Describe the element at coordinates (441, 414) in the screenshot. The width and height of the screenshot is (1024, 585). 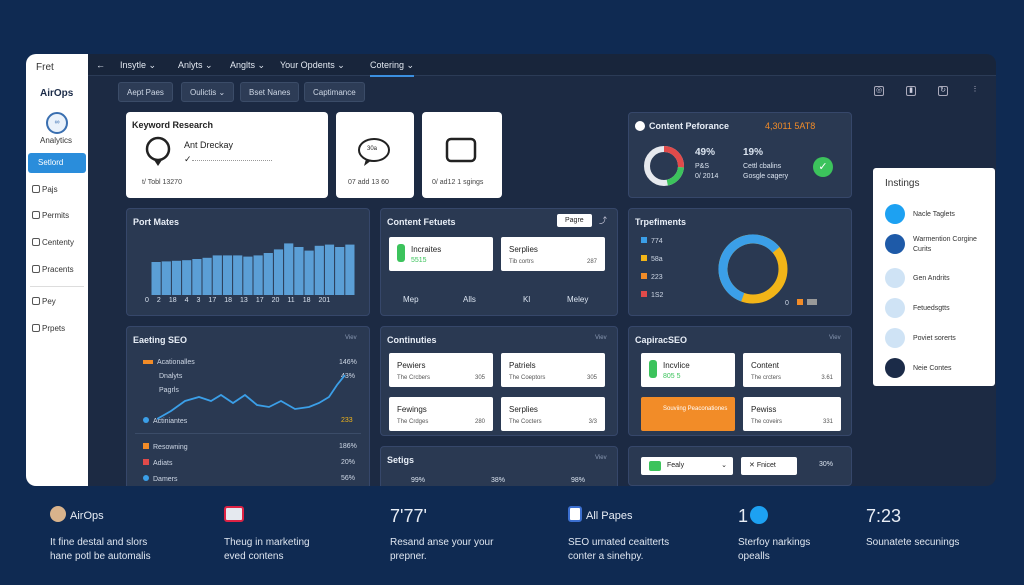
I see `mini-card-fewings: Fewings The Crdges 280` at that location.